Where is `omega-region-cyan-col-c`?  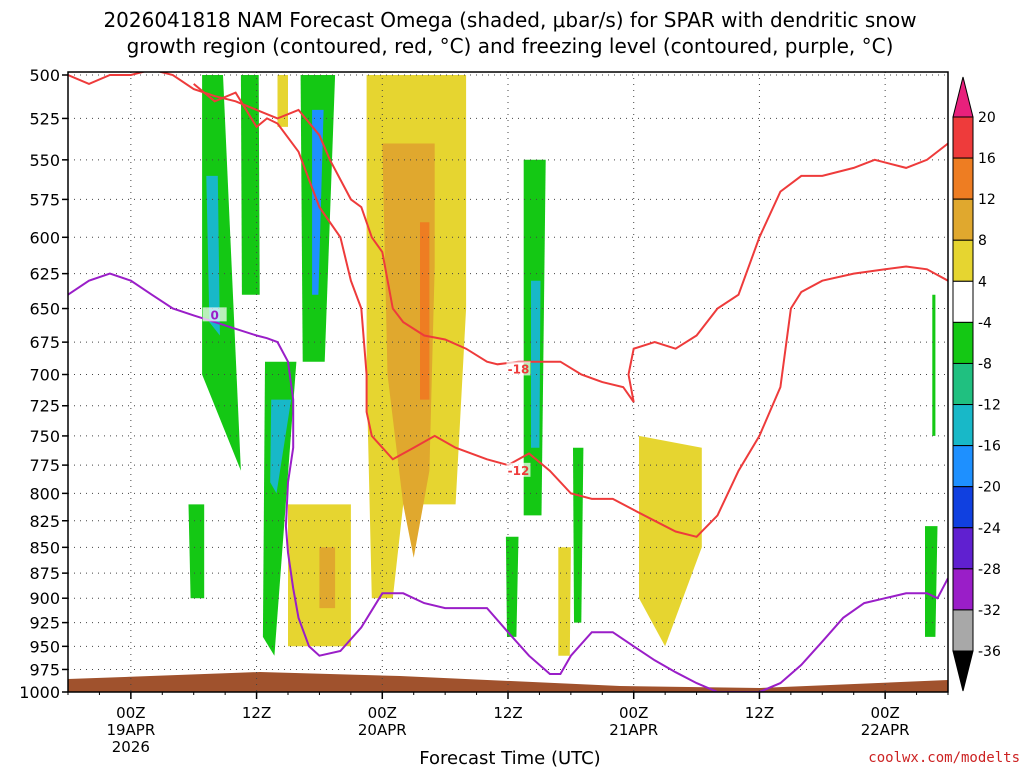
omega-region-cyan-col-c is located at coordinates (281, 446).